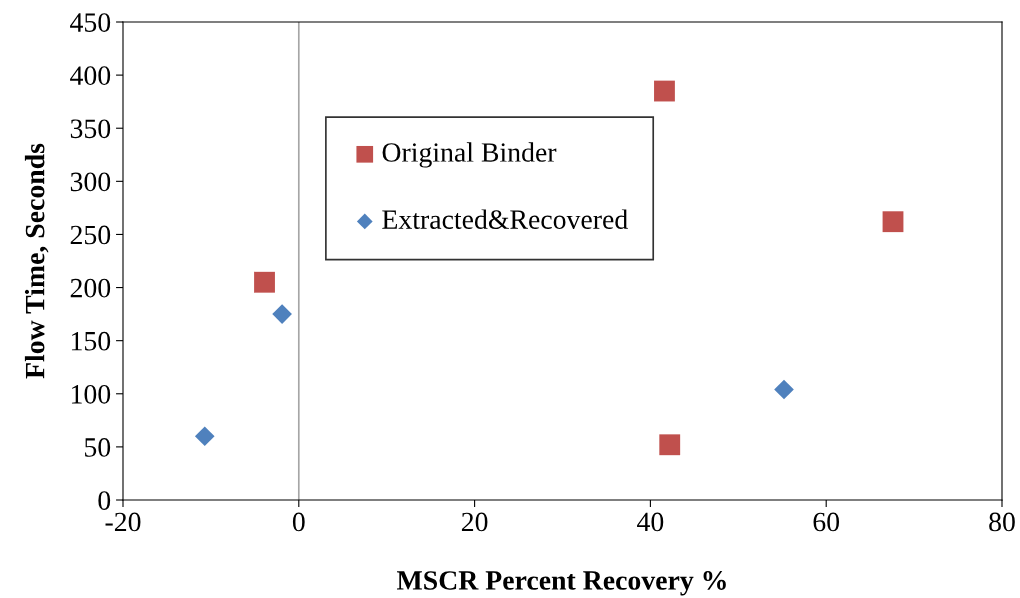 The width and height of the screenshot is (1020, 598). What do you see at coordinates (90, 182) in the screenshot?
I see `y-tick-label: 300` at bounding box center [90, 182].